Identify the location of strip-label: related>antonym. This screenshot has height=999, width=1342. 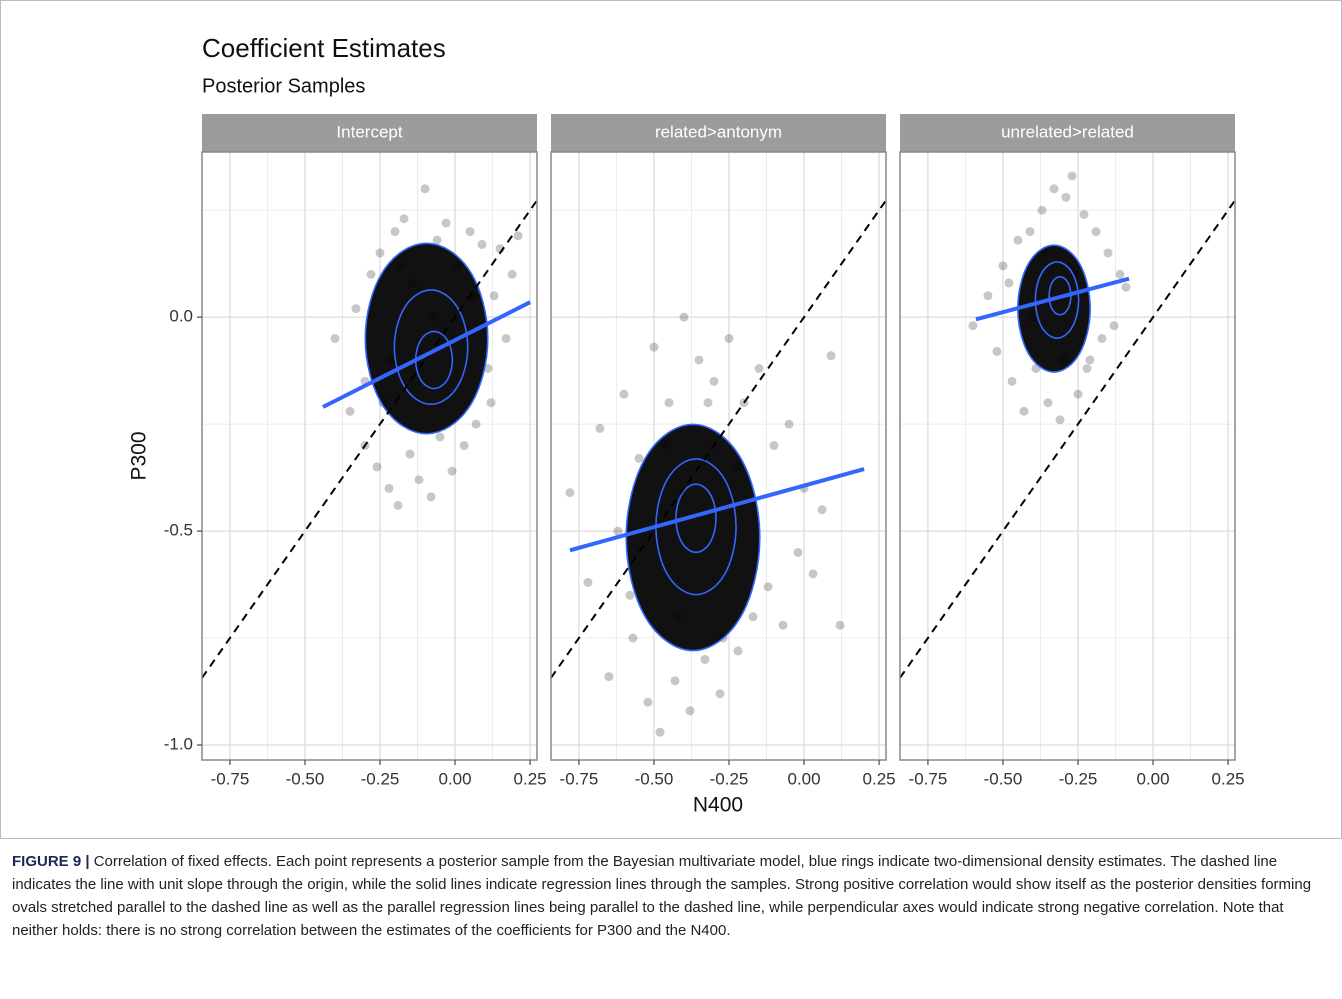
(718, 131).